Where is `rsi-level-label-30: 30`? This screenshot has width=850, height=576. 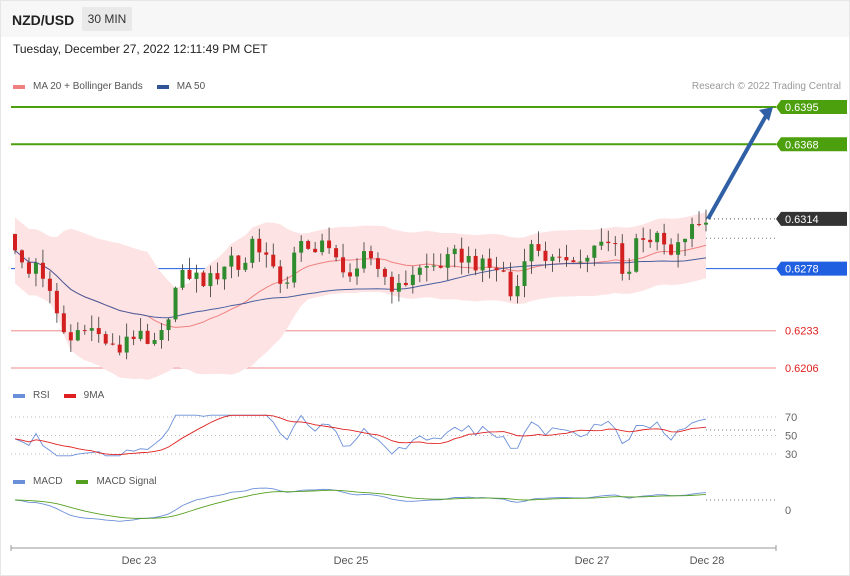
rsi-level-label-30: 30 is located at coordinates (791, 455).